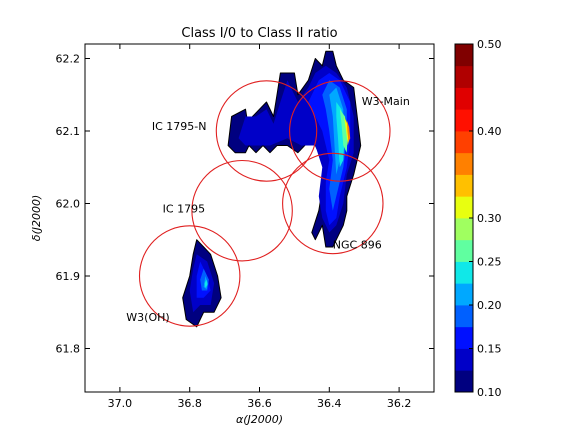 The height and width of the screenshot is (436, 581). I want to click on x-tick-label: 36.4, so click(329, 403).